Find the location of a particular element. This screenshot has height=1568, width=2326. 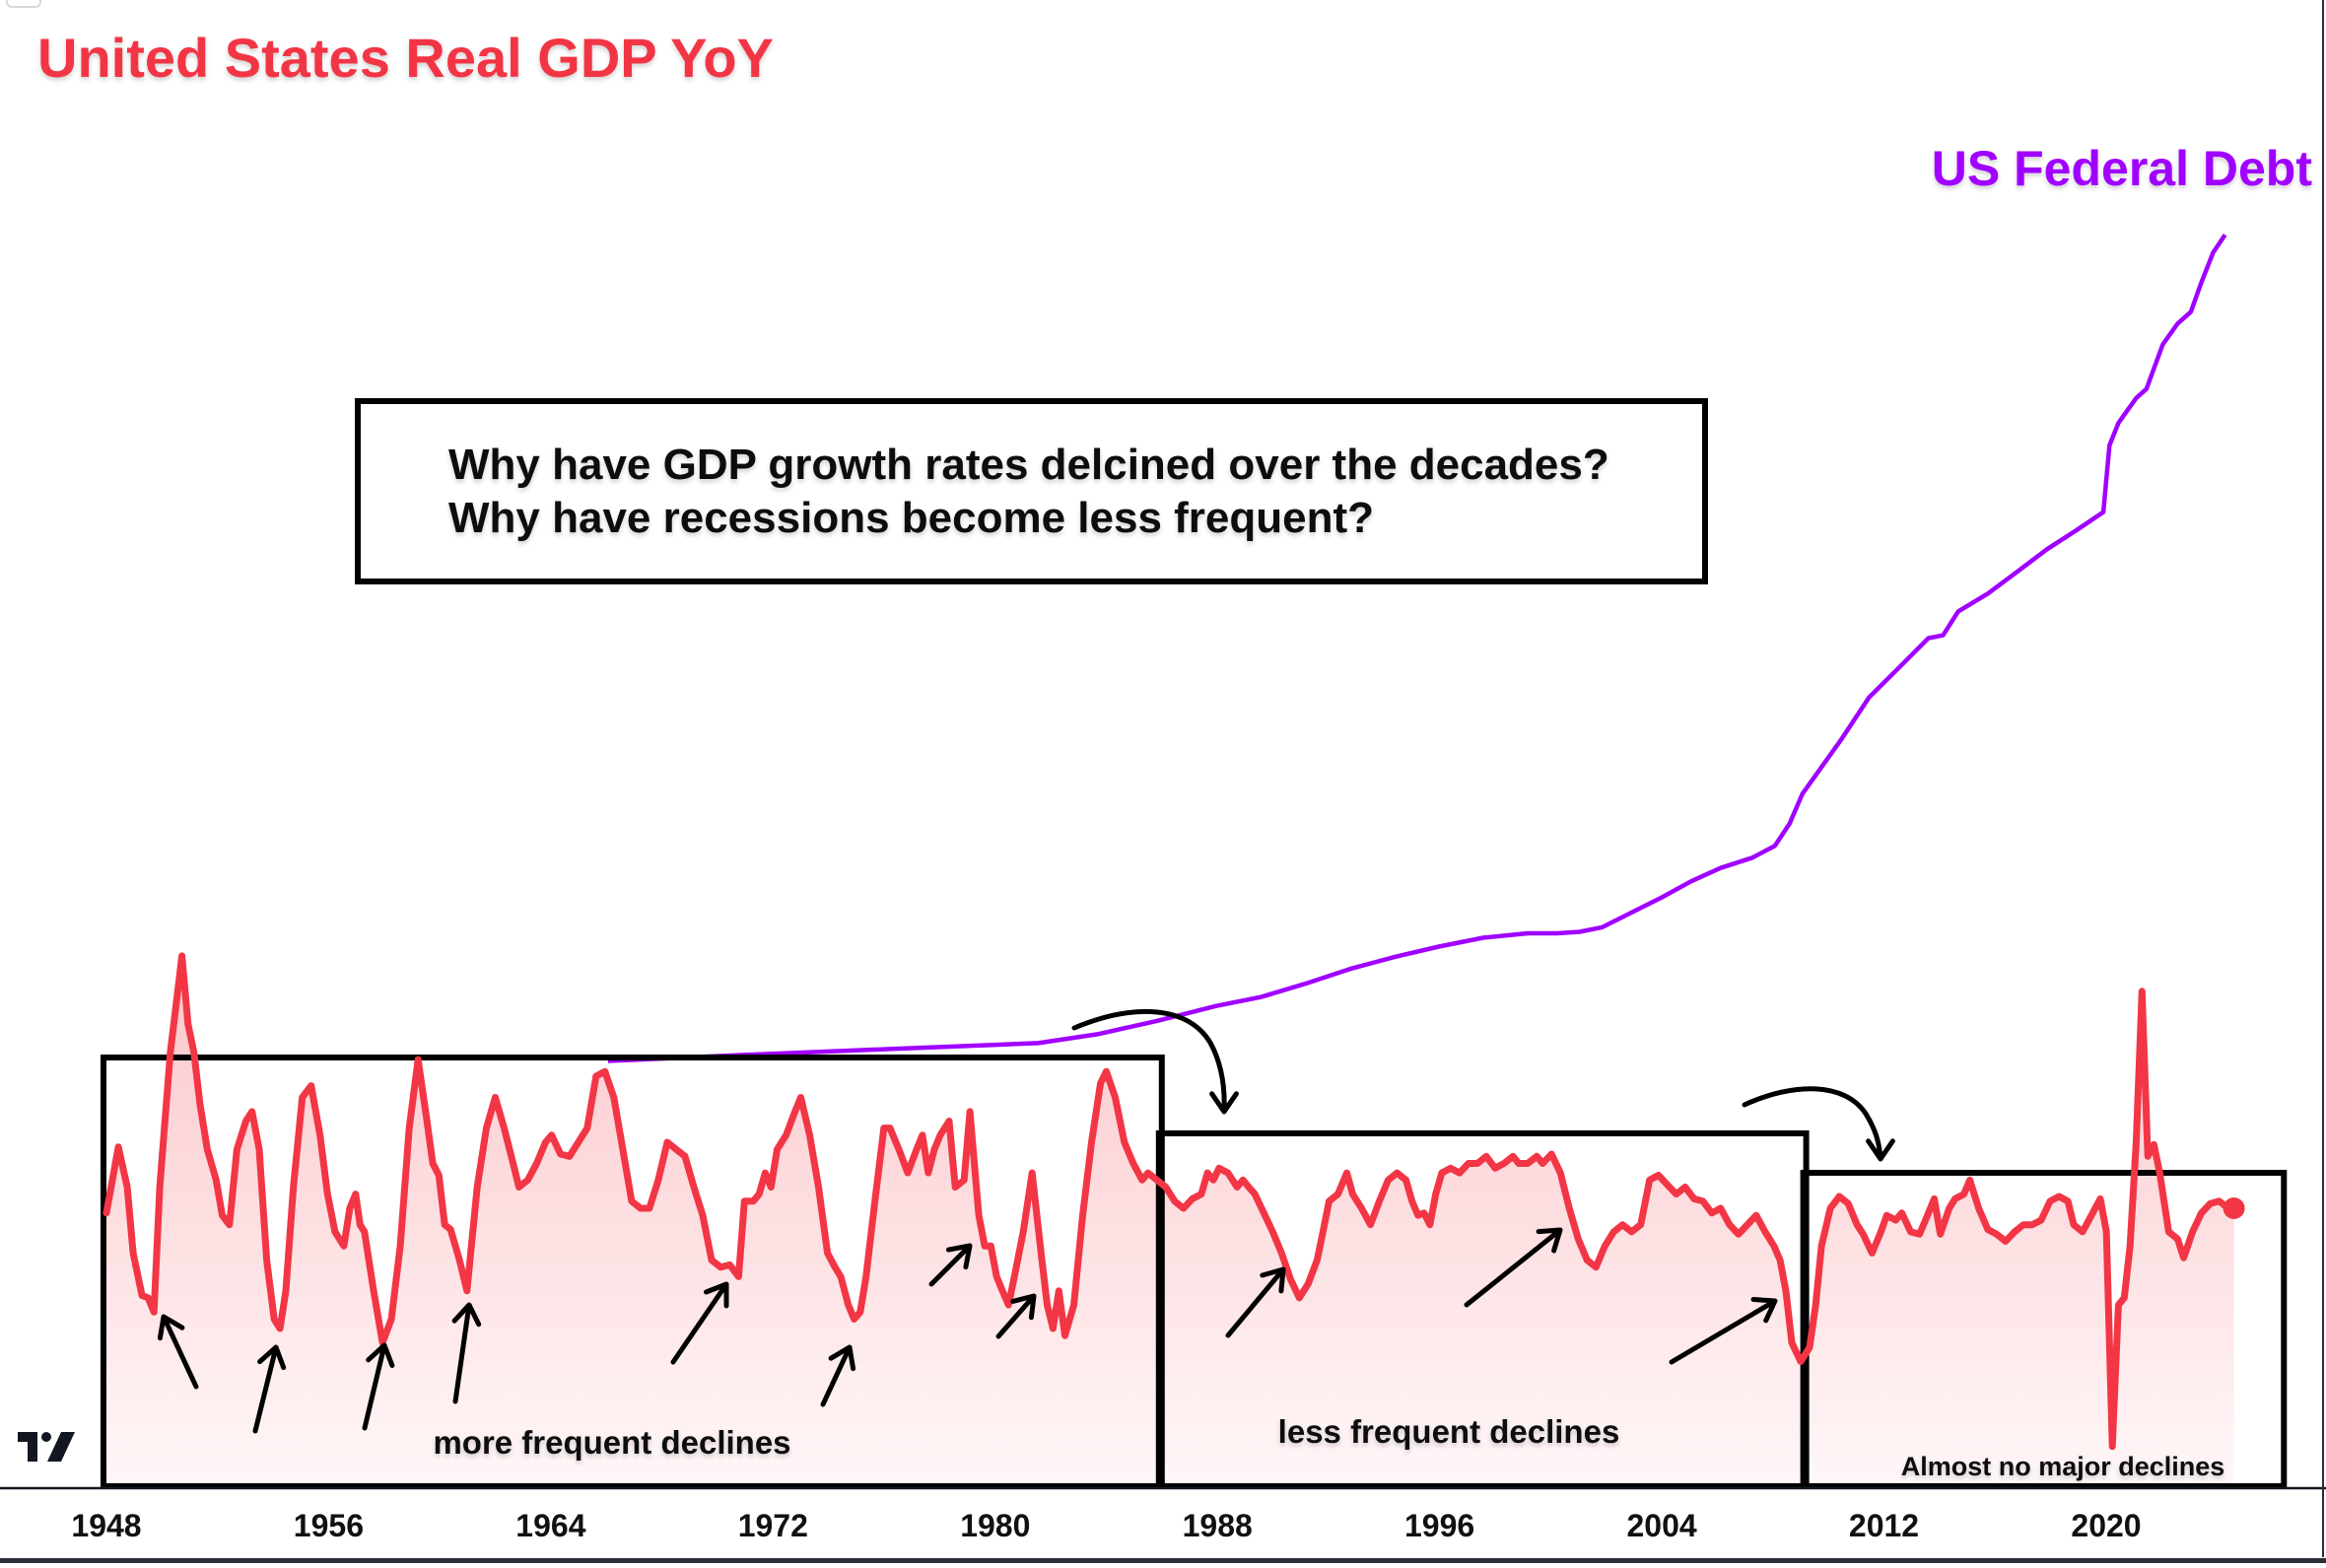

x-tick-label: 2012 is located at coordinates (1884, 1525).